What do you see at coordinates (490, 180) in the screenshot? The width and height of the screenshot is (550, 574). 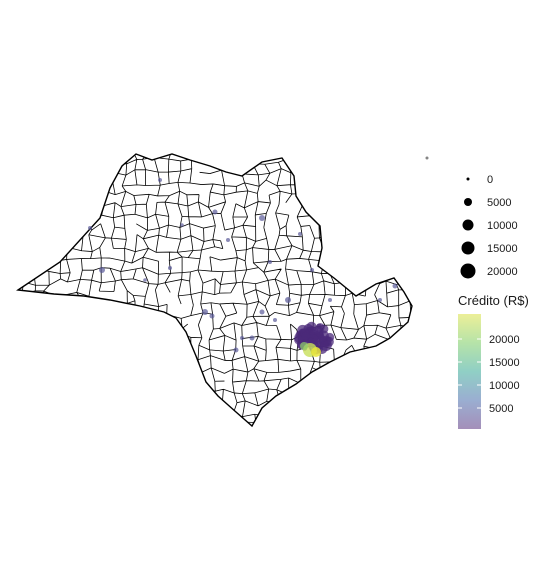 I see `size-legend-label-0: 0` at bounding box center [490, 180].